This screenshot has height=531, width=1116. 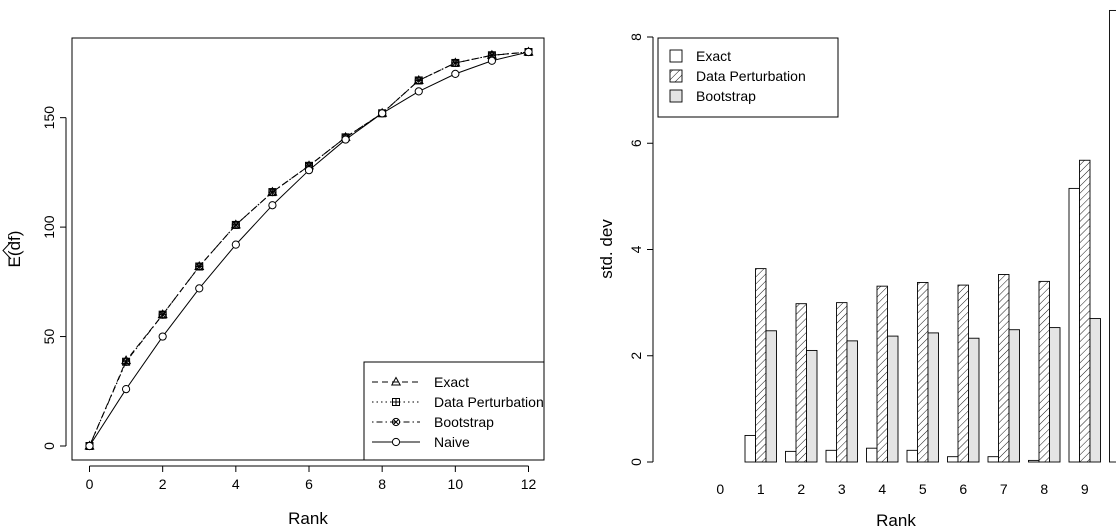 What do you see at coordinates (801, 489) in the screenshot?
I see `right-x-tick-label: 2` at bounding box center [801, 489].